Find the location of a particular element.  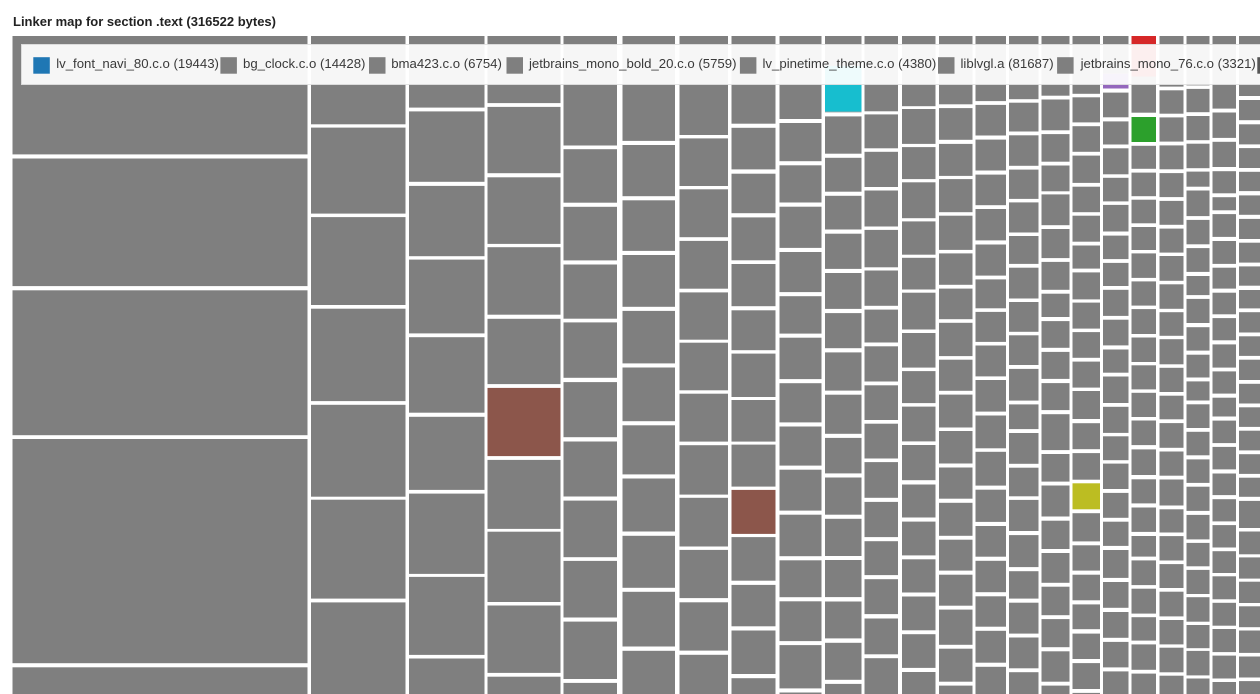

svg-text: lv_pinetime_theme.c.o (4380) is located at coordinates (850, 63).